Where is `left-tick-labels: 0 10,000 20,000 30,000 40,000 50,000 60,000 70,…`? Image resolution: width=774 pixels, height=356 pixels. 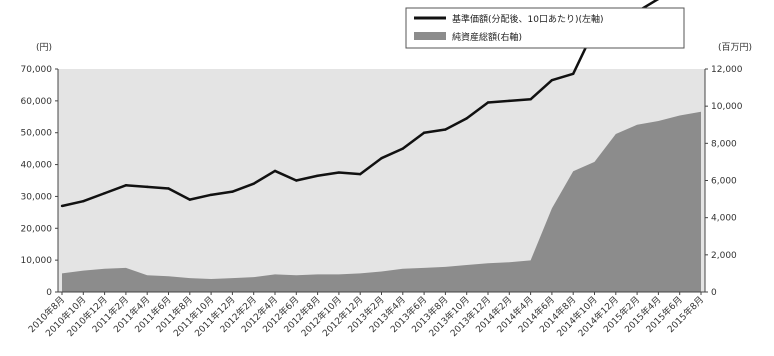
left-tick-labels: 0 10,000 20,000 30,000 40,000 50,000 60,000 70,… is located at coordinates (39, 181).